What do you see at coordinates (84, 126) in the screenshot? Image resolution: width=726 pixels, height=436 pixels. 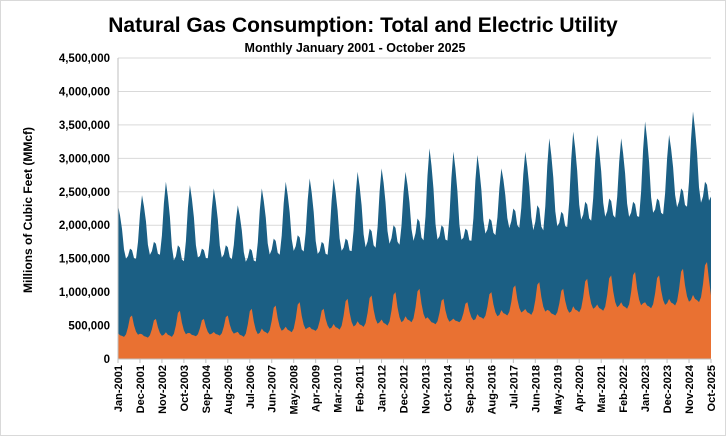 I see `y-tick-label: 3,500,000` at bounding box center [84, 126].